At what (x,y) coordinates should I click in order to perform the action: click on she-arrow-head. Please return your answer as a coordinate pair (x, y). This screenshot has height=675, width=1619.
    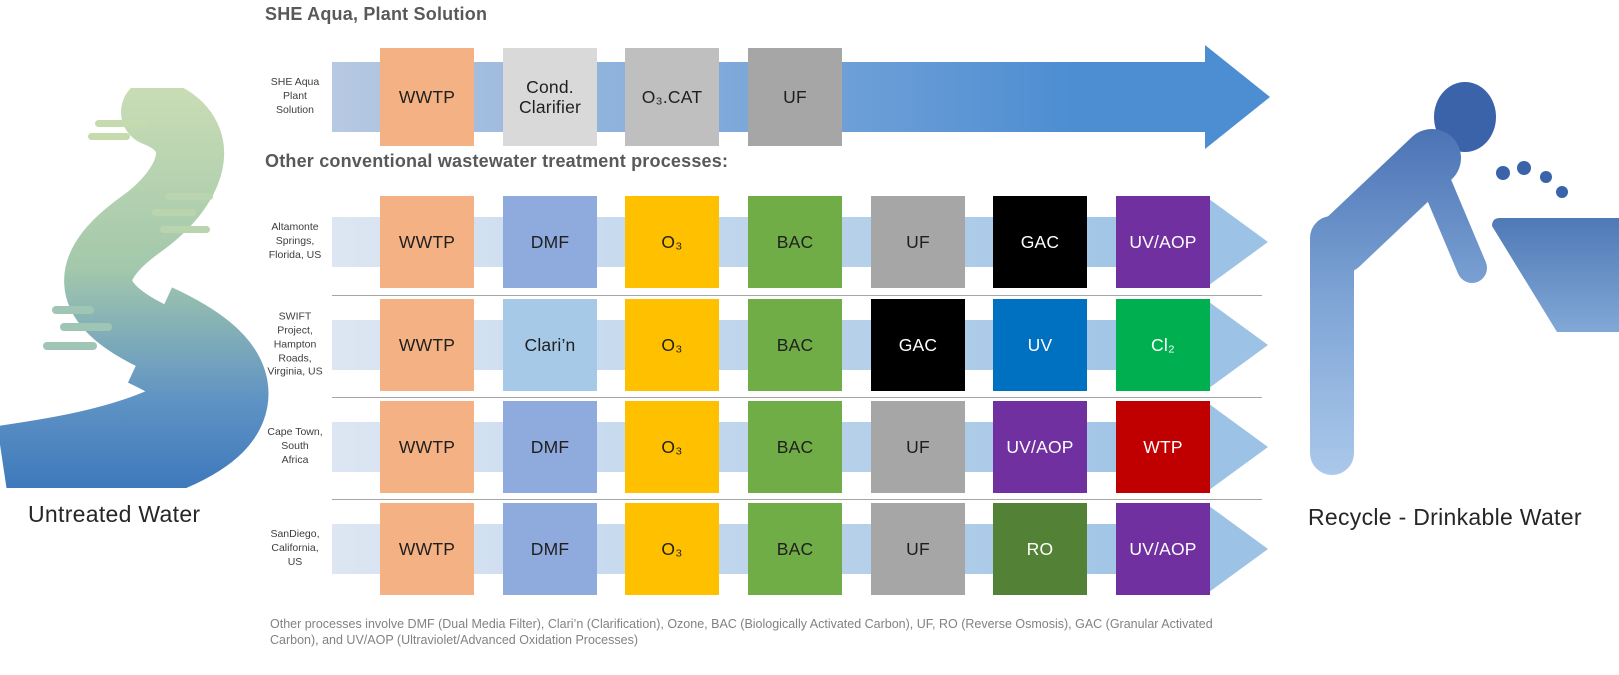
    Looking at the image, I should click on (1237, 97).